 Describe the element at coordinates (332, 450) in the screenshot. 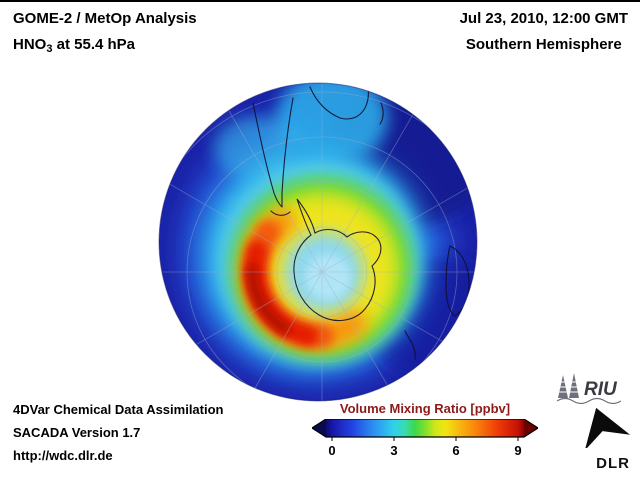

I see `colorbar-tick-label: 0` at that location.